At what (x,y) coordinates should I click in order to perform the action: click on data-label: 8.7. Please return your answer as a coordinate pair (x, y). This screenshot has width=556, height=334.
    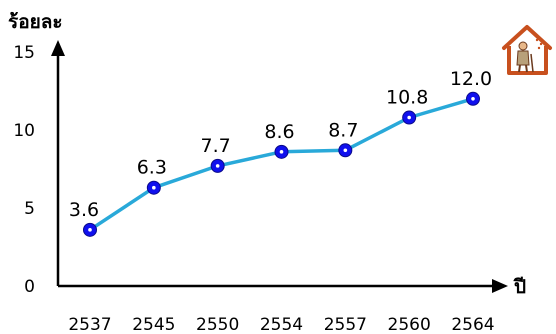
    Looking at the image, I should click on (343, 130).